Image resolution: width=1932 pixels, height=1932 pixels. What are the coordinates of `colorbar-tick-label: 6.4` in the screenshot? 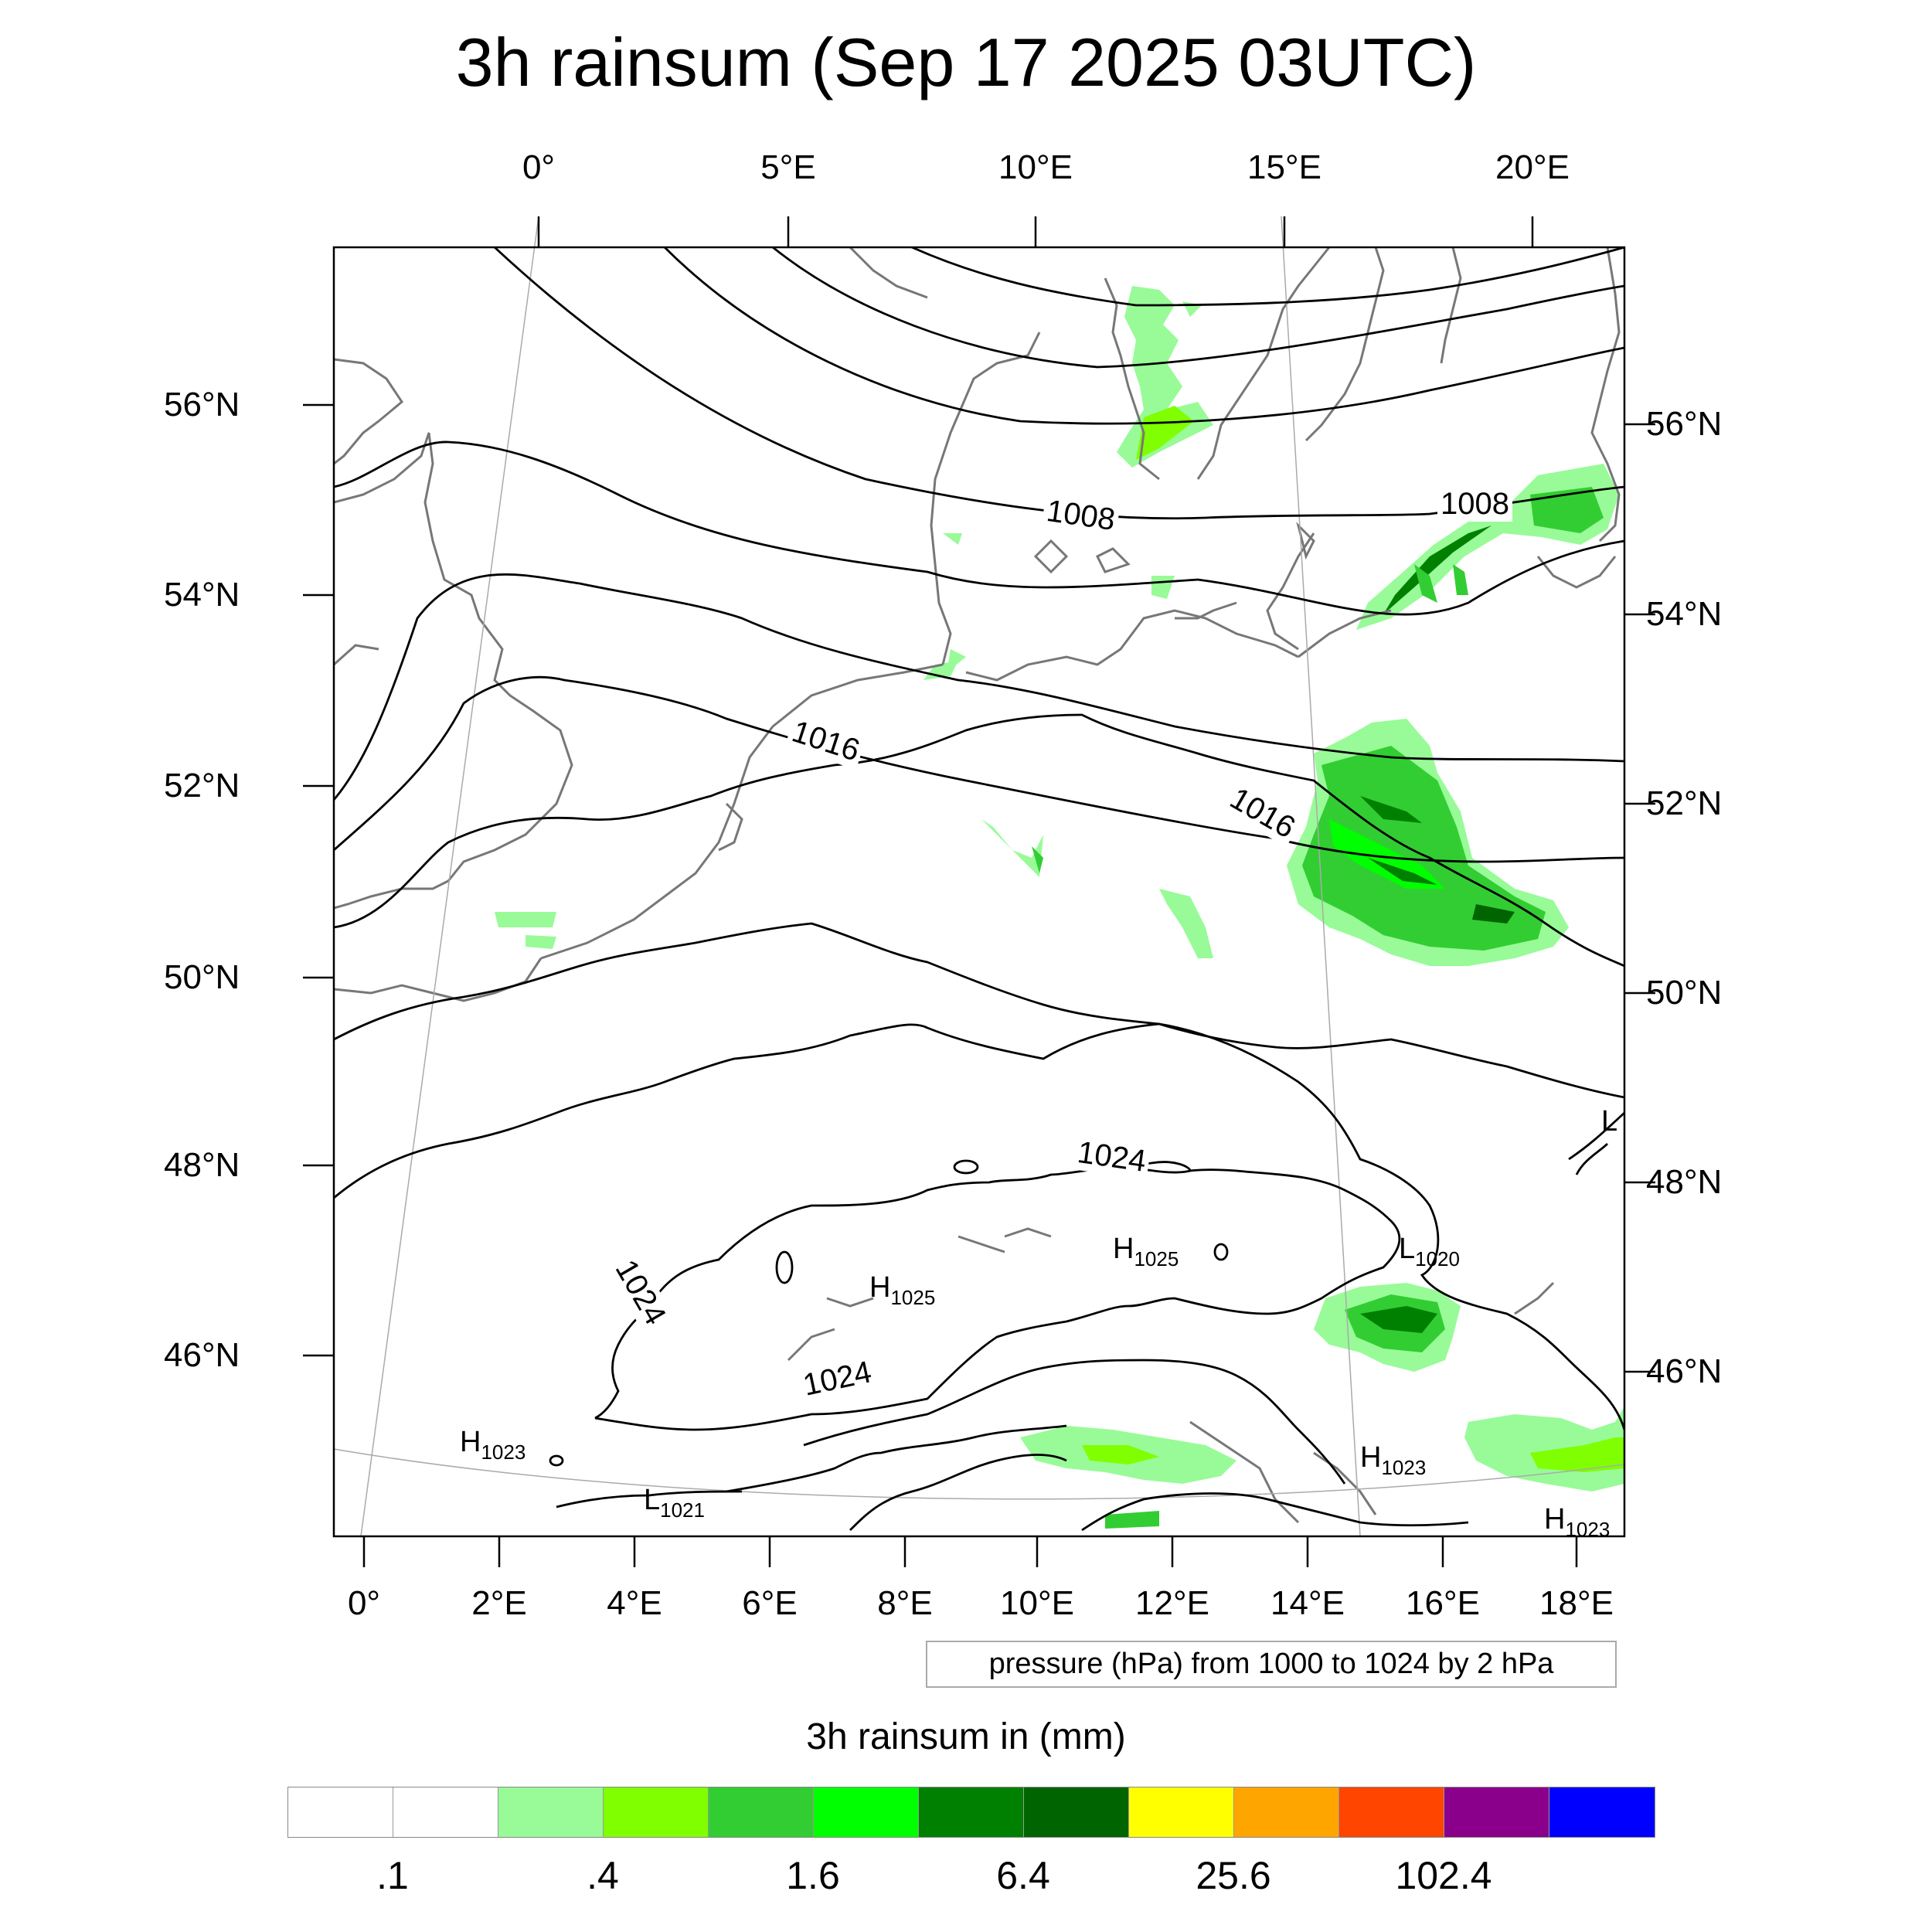 It's located at (1023, 1875).